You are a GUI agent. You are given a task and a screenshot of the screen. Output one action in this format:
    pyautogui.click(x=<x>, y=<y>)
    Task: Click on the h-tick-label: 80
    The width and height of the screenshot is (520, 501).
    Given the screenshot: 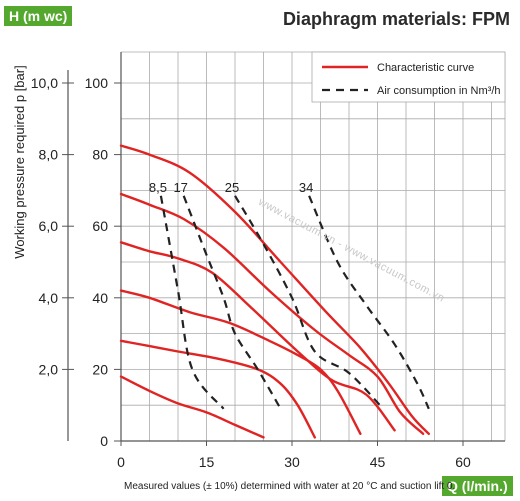 What is the action you would take?
    pyautogui.click(x=100, y=155)
    